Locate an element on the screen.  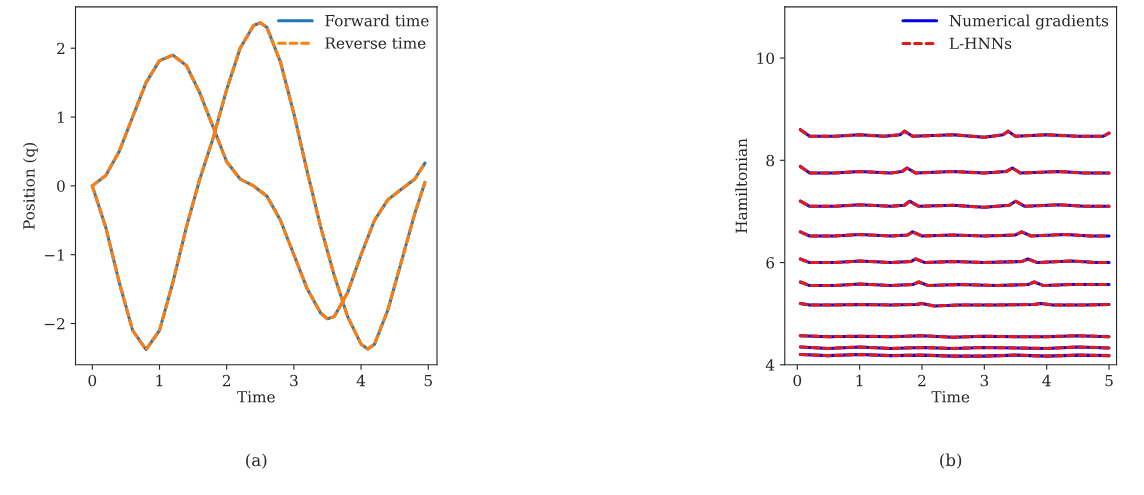
legend-label: Numerical gradients is located at coordinates (1029, 22).